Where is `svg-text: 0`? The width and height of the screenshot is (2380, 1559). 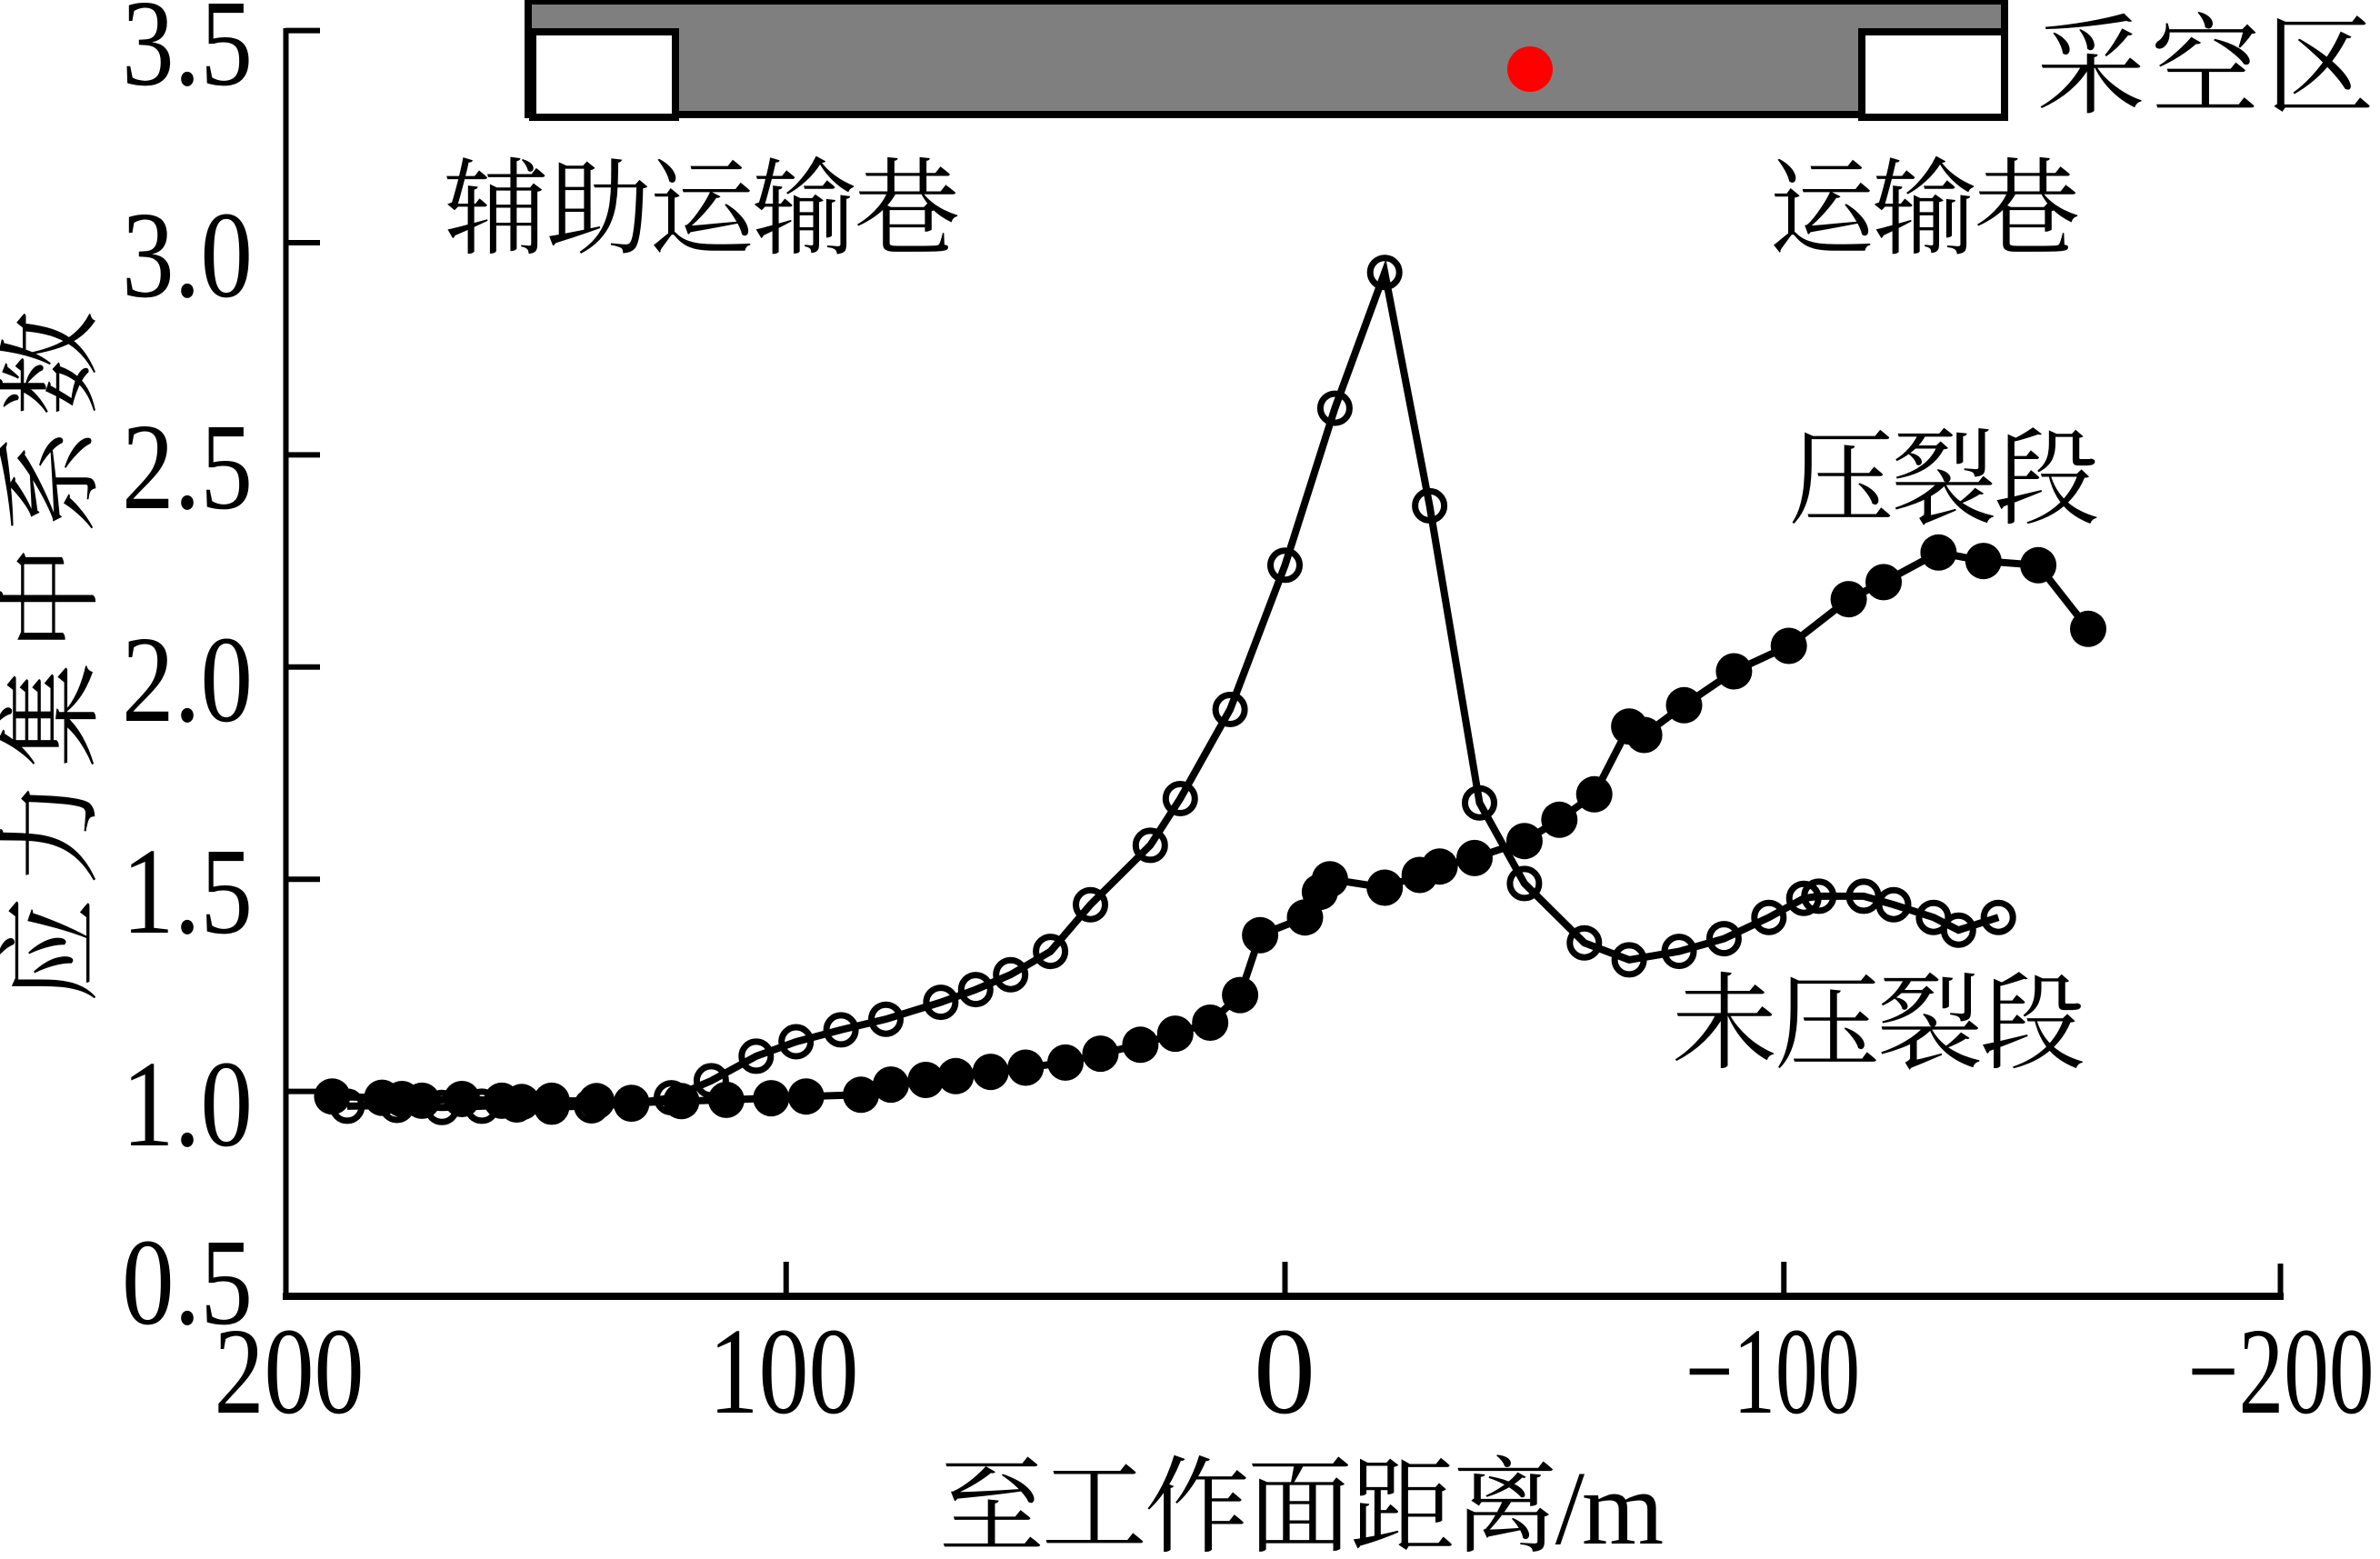
svg-text: 0 is located at coordinates (1284, 1372).